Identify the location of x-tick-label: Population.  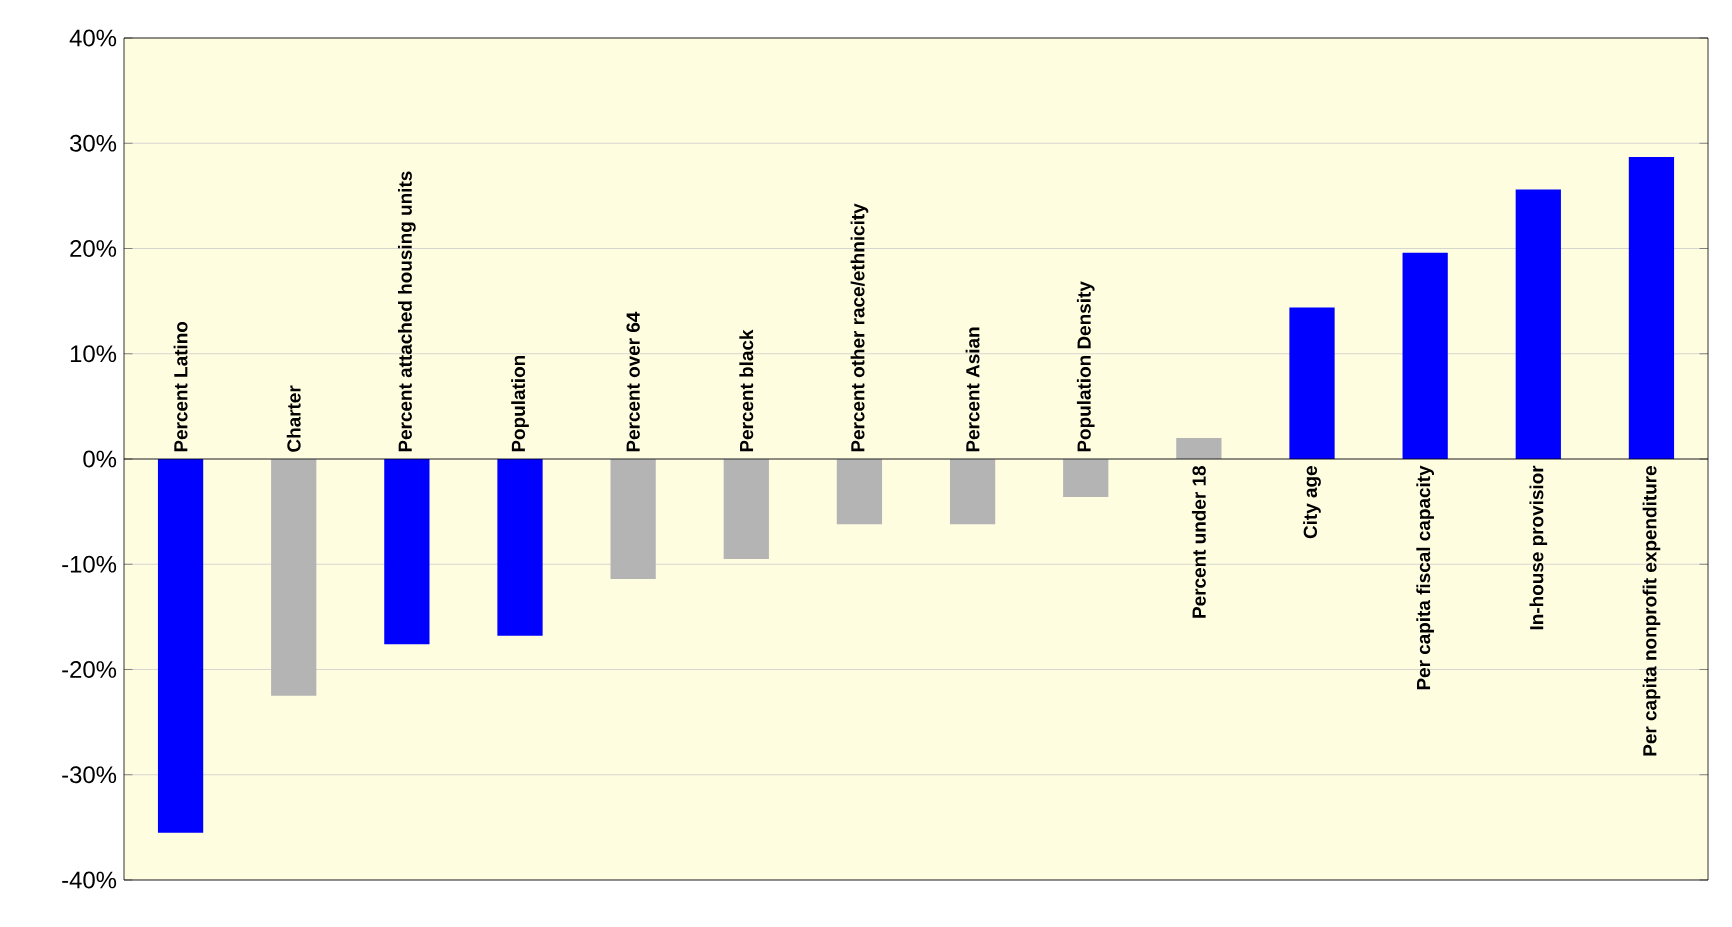
(520, 403).